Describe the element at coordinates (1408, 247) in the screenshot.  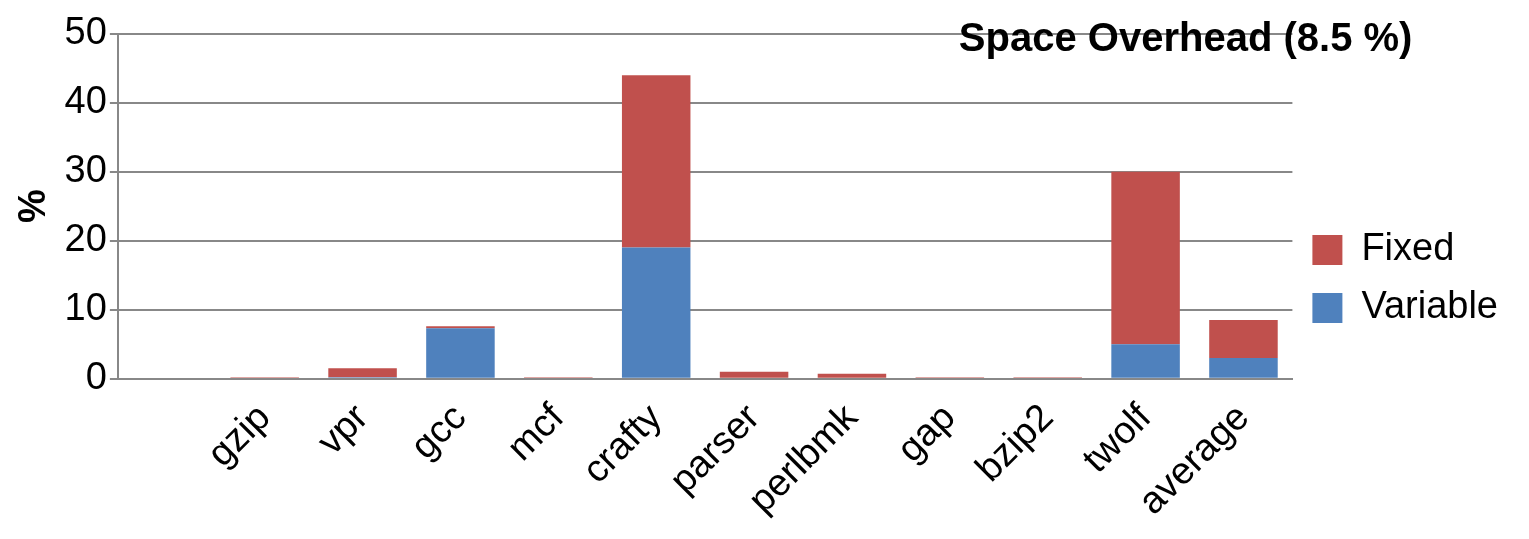
I see `legend-label: Fixed` at that location.